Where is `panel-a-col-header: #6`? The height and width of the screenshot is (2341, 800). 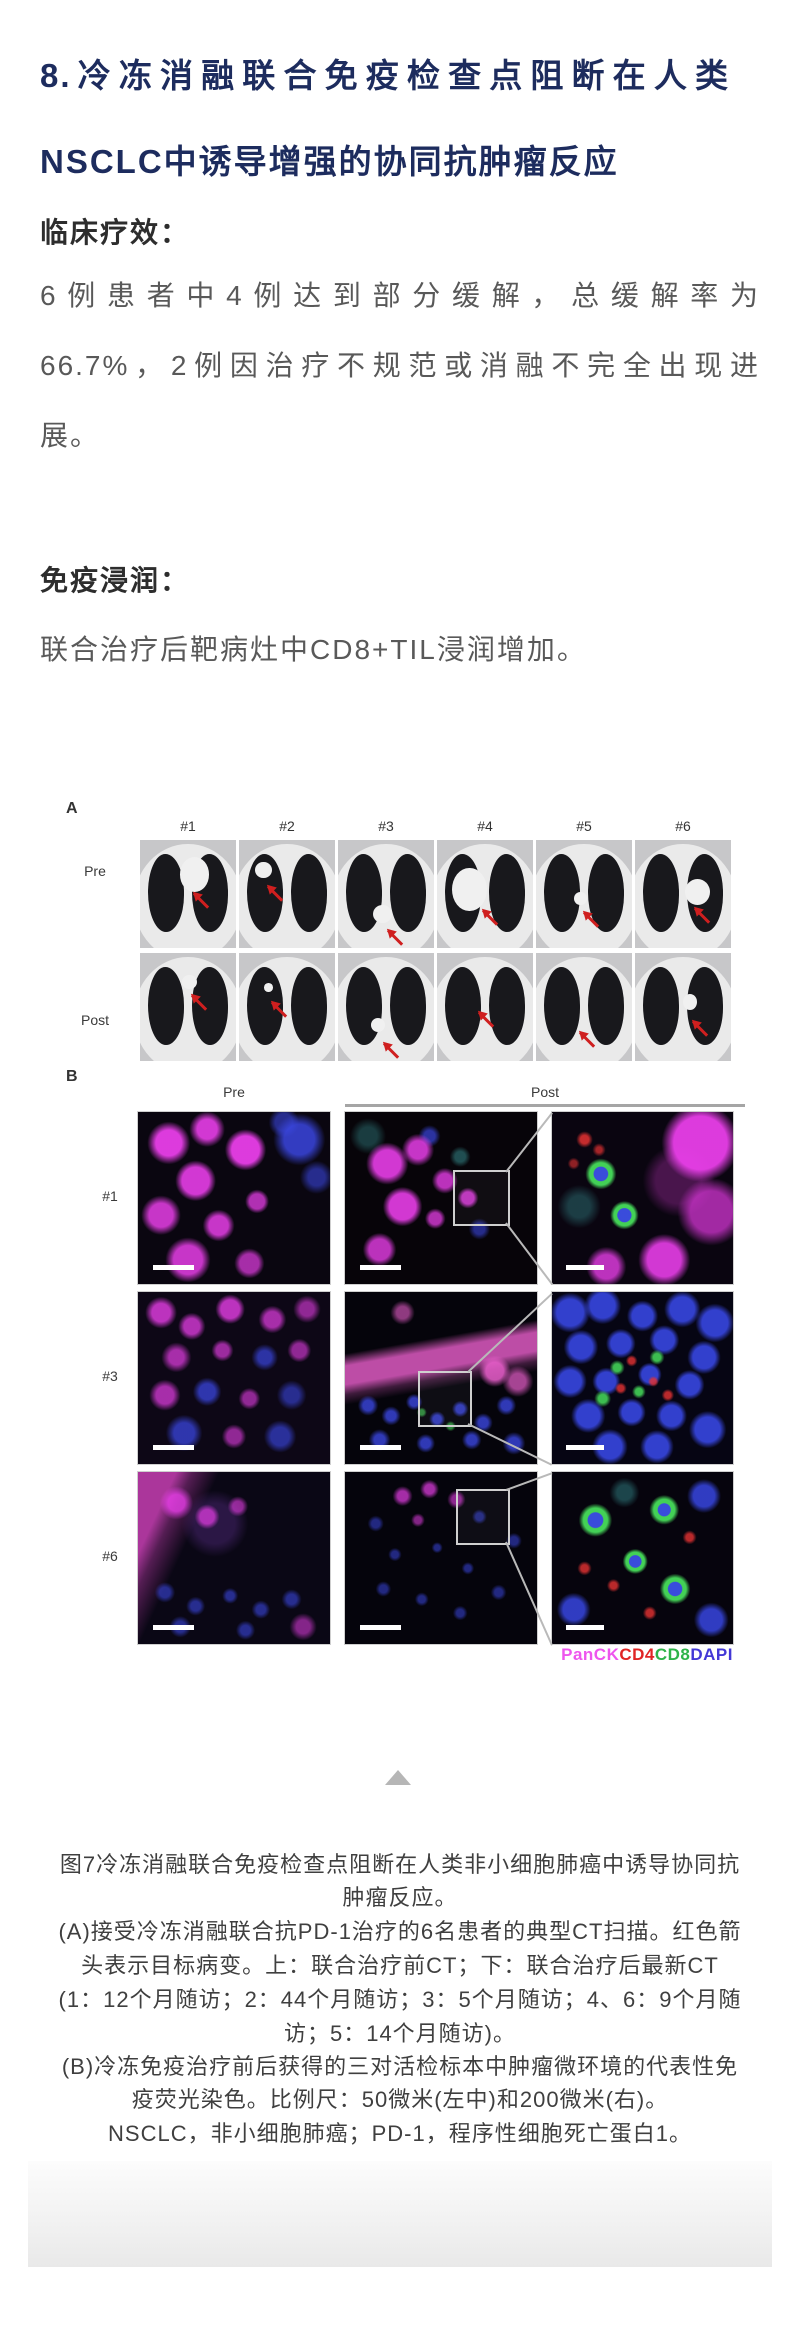
panel-a-col-header: #6 is located at coordinates (683, 826).